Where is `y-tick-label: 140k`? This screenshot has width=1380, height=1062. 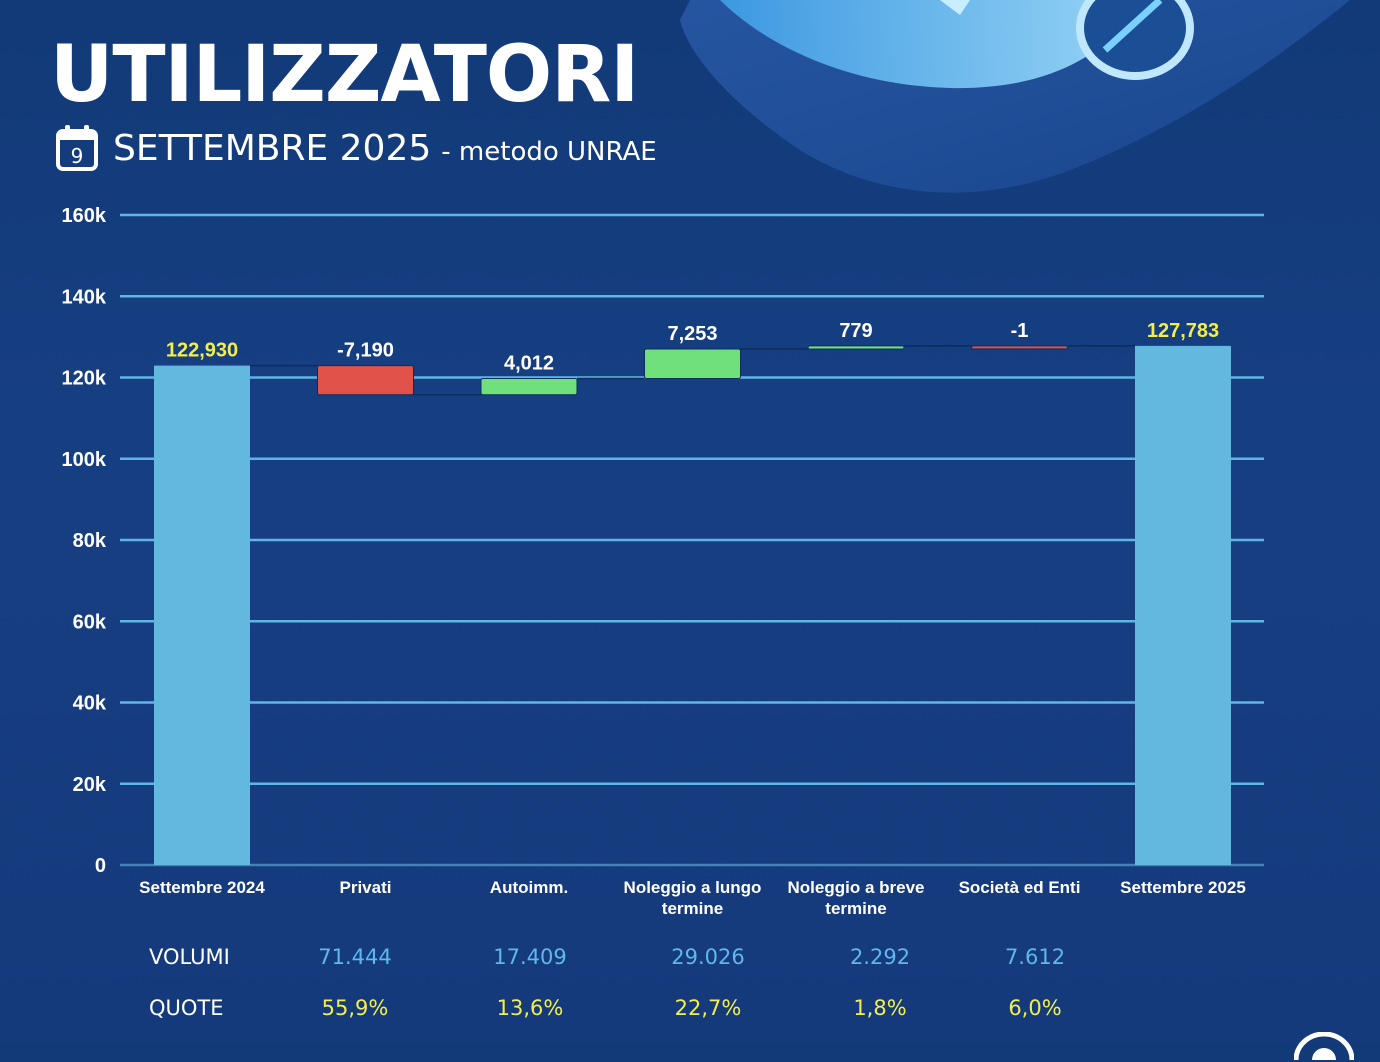 y-tick-label: 140k is located at coordinates (84, 297).